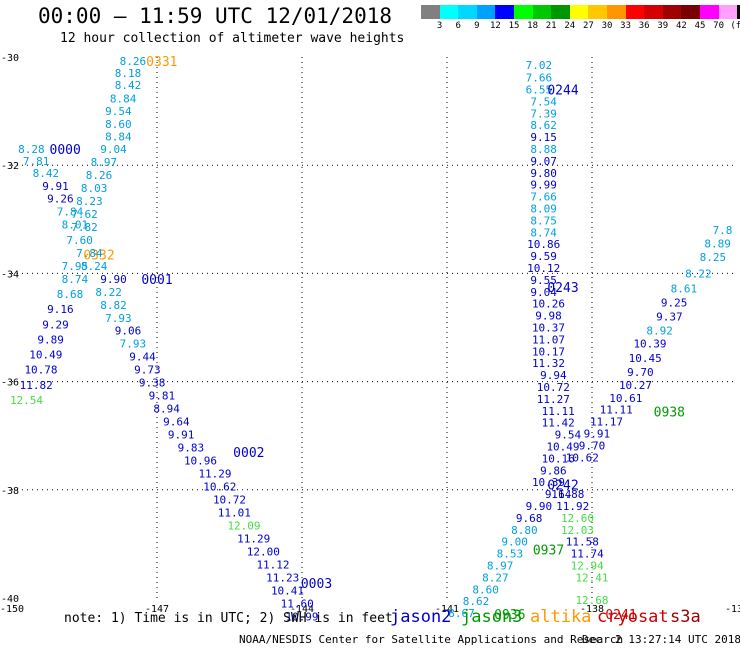 The width and height of the screenshot is (740, 650). I want to click on wave-height-value: 9.83, so click(191, 448).